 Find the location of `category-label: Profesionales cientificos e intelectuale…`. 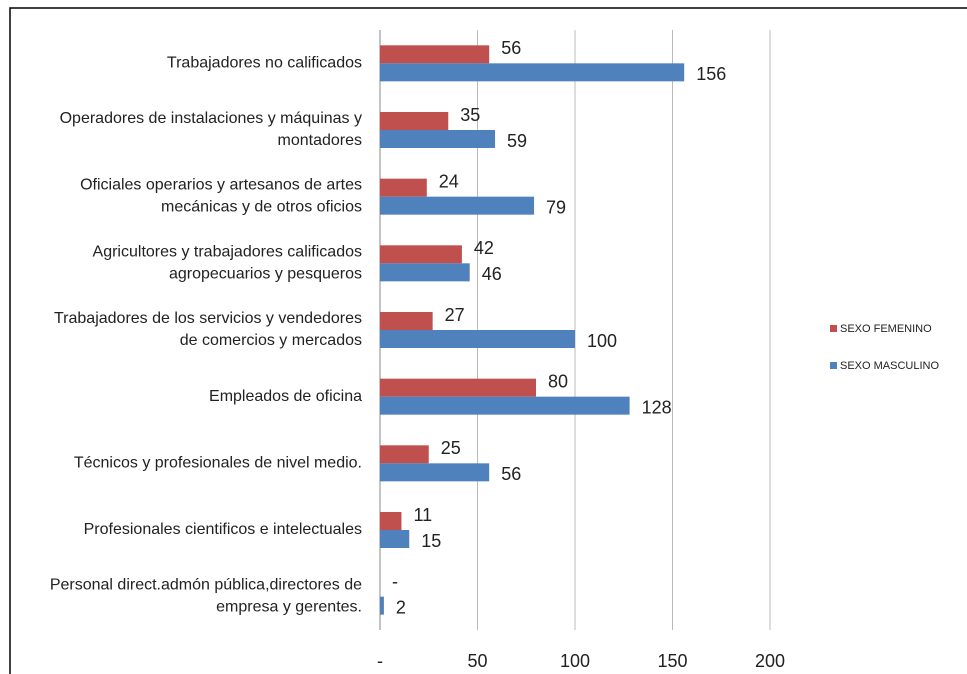

category-label: Profesionales cientificos e intelectuale… is located at coordinates (223, 529).